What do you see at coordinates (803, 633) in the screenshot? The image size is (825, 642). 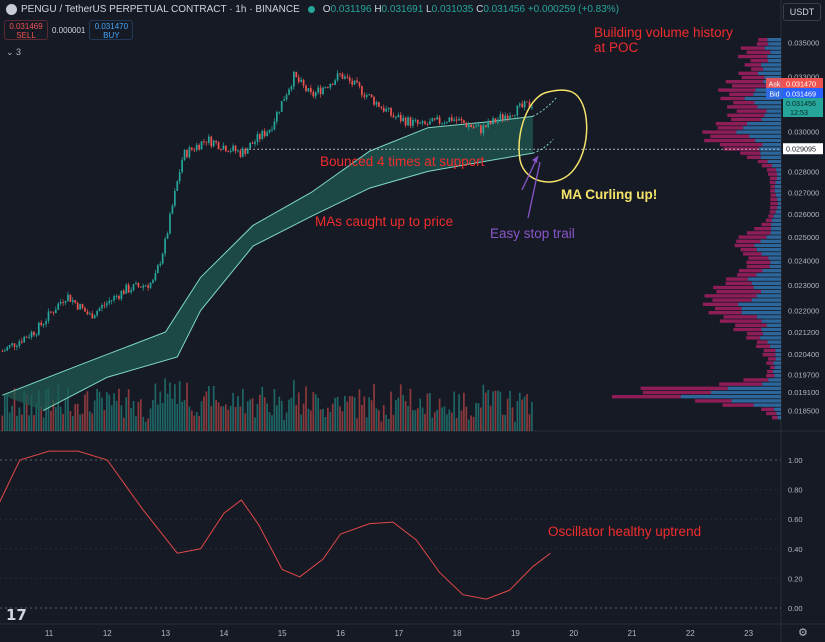 I see `gear-icon: ⚙` at bounding box center [803, 633].